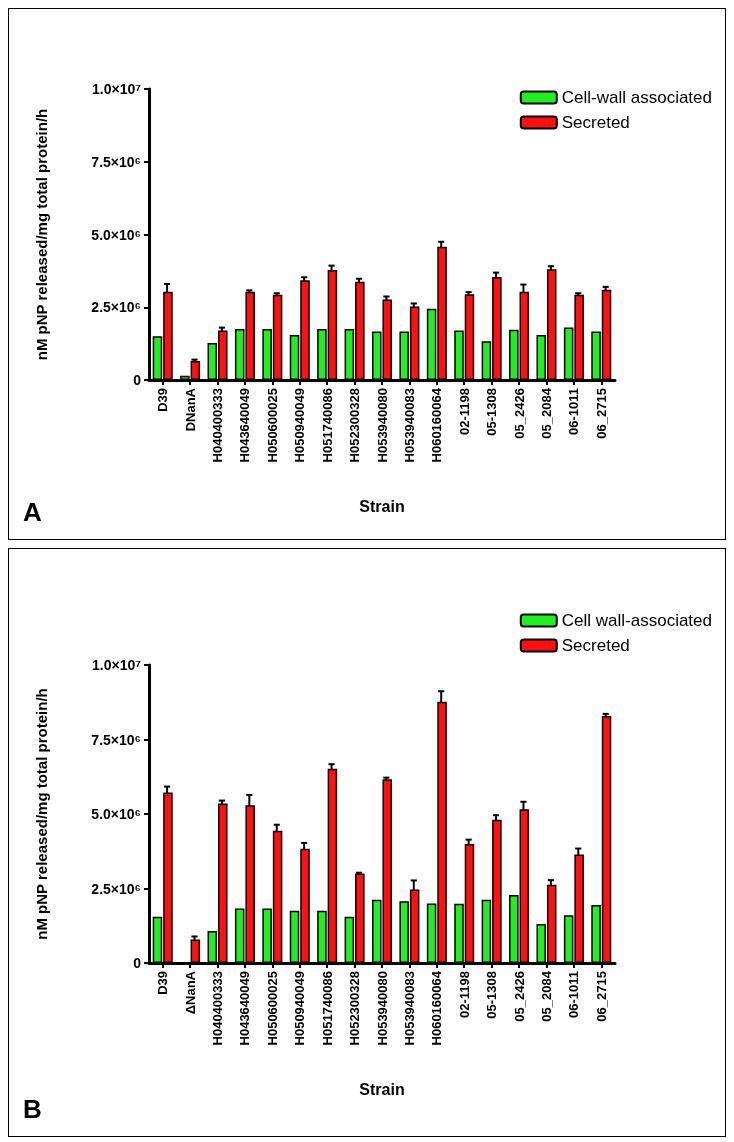 Image resolution: width=734 pixels, height=1142 pixels. Describe the element at coordinates (637, 97) in the screenshot. I see `legend-label: Cell-wall associated` at that location.